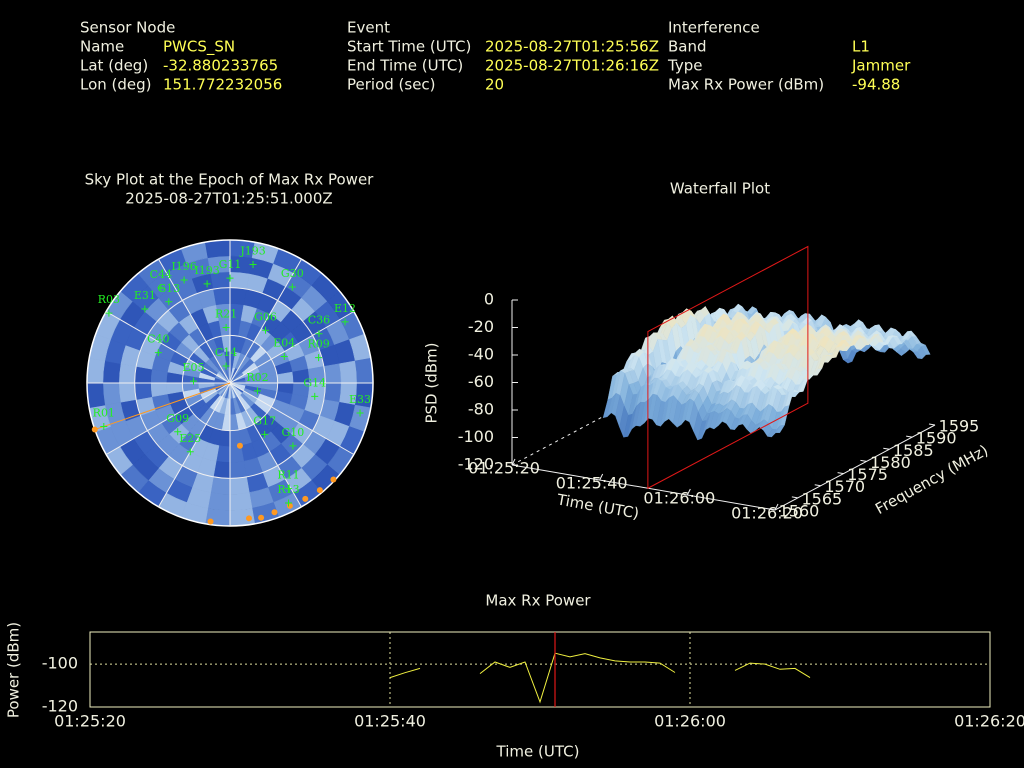 The image size is (1024, 768). What do you see at coordinates (476, 464) in the screenshot?
I see `z-tick-label: -120` at bounding box center [476, 464].